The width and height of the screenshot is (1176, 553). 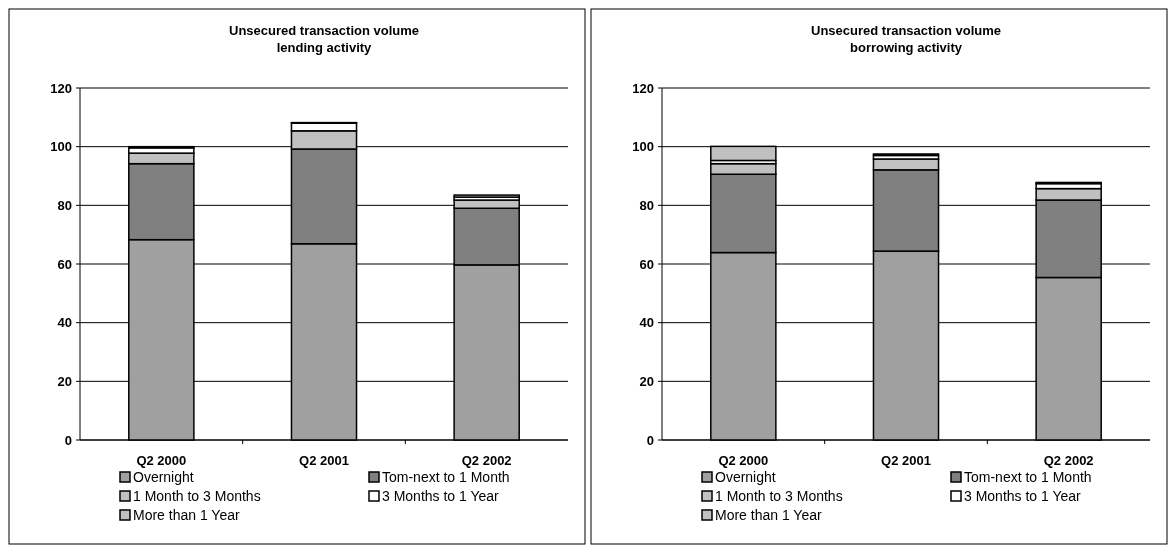 I want to click on chart-title: Unsecured transaction volume lending activity, so click(x=324, y=39).